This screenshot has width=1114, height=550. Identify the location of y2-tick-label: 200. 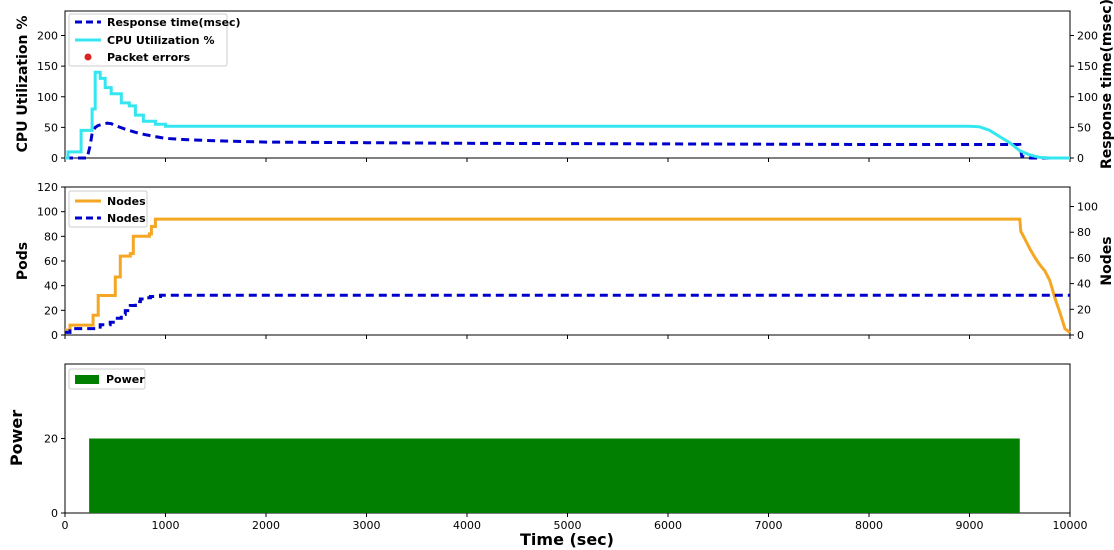
(1087, 36).